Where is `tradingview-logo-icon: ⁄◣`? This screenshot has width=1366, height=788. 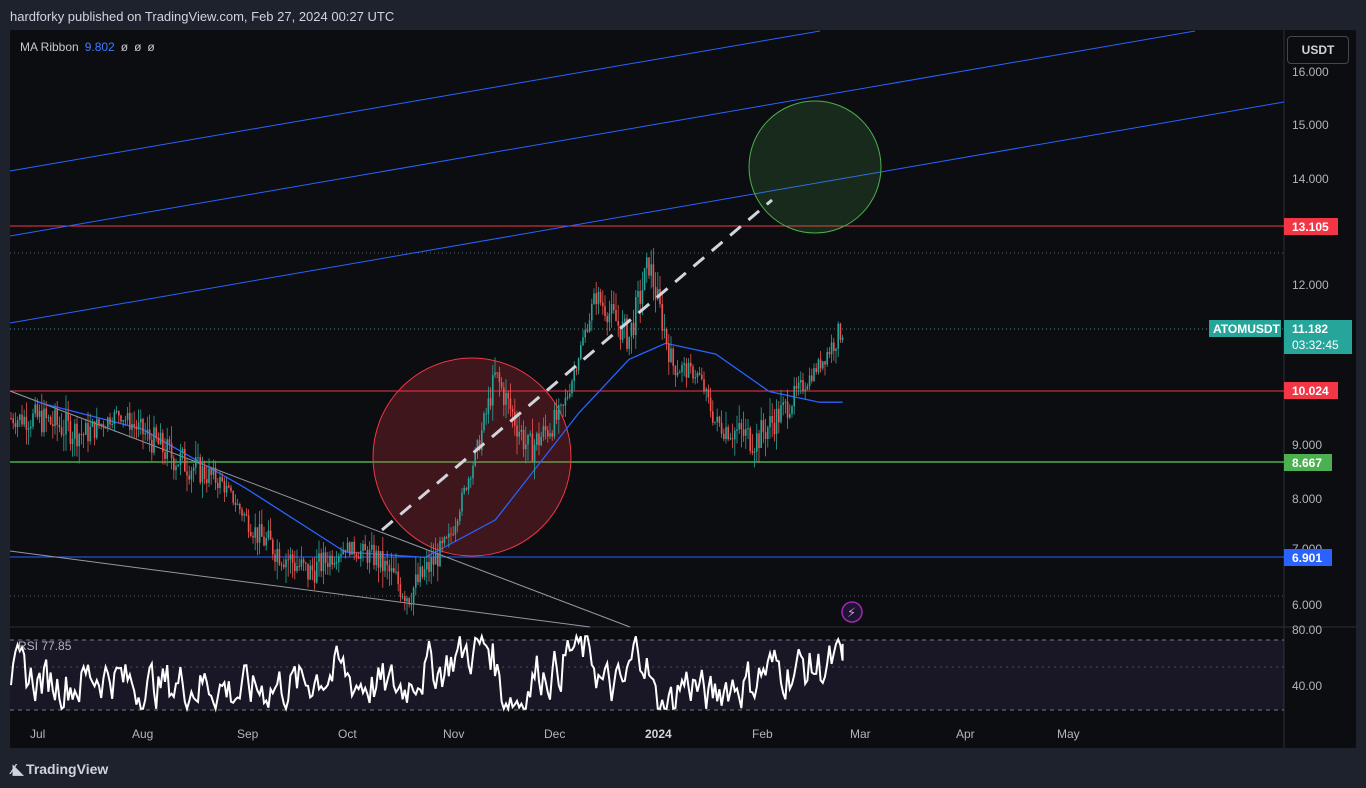
tradingview-logo-icon: ⁄◣ is located at coordinates (18, 769).